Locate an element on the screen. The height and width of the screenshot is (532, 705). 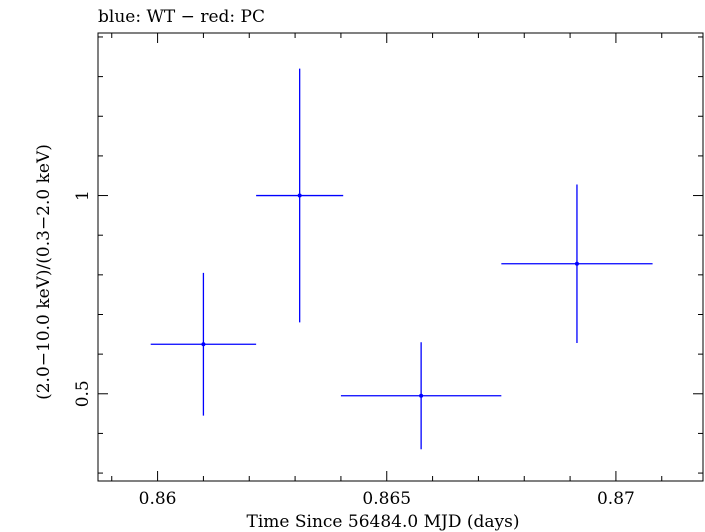
x-tick-label: 0.87 is located at coordinates (616, 499).